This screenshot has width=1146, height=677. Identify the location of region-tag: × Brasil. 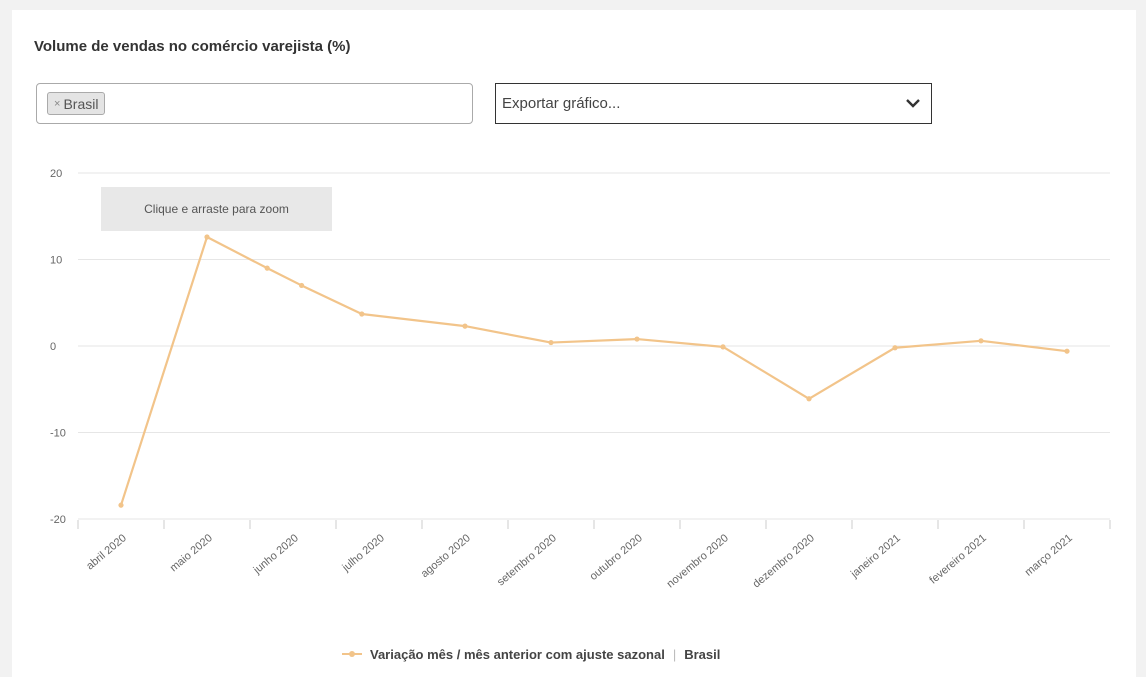
(76, 103).